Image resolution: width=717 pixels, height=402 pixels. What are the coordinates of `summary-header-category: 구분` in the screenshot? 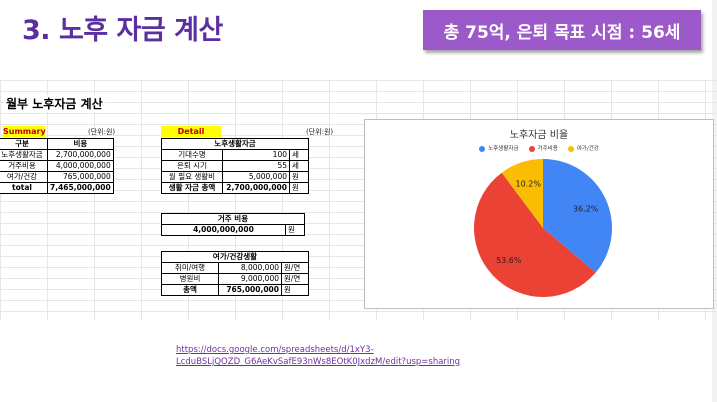 It's located at (24, 144).